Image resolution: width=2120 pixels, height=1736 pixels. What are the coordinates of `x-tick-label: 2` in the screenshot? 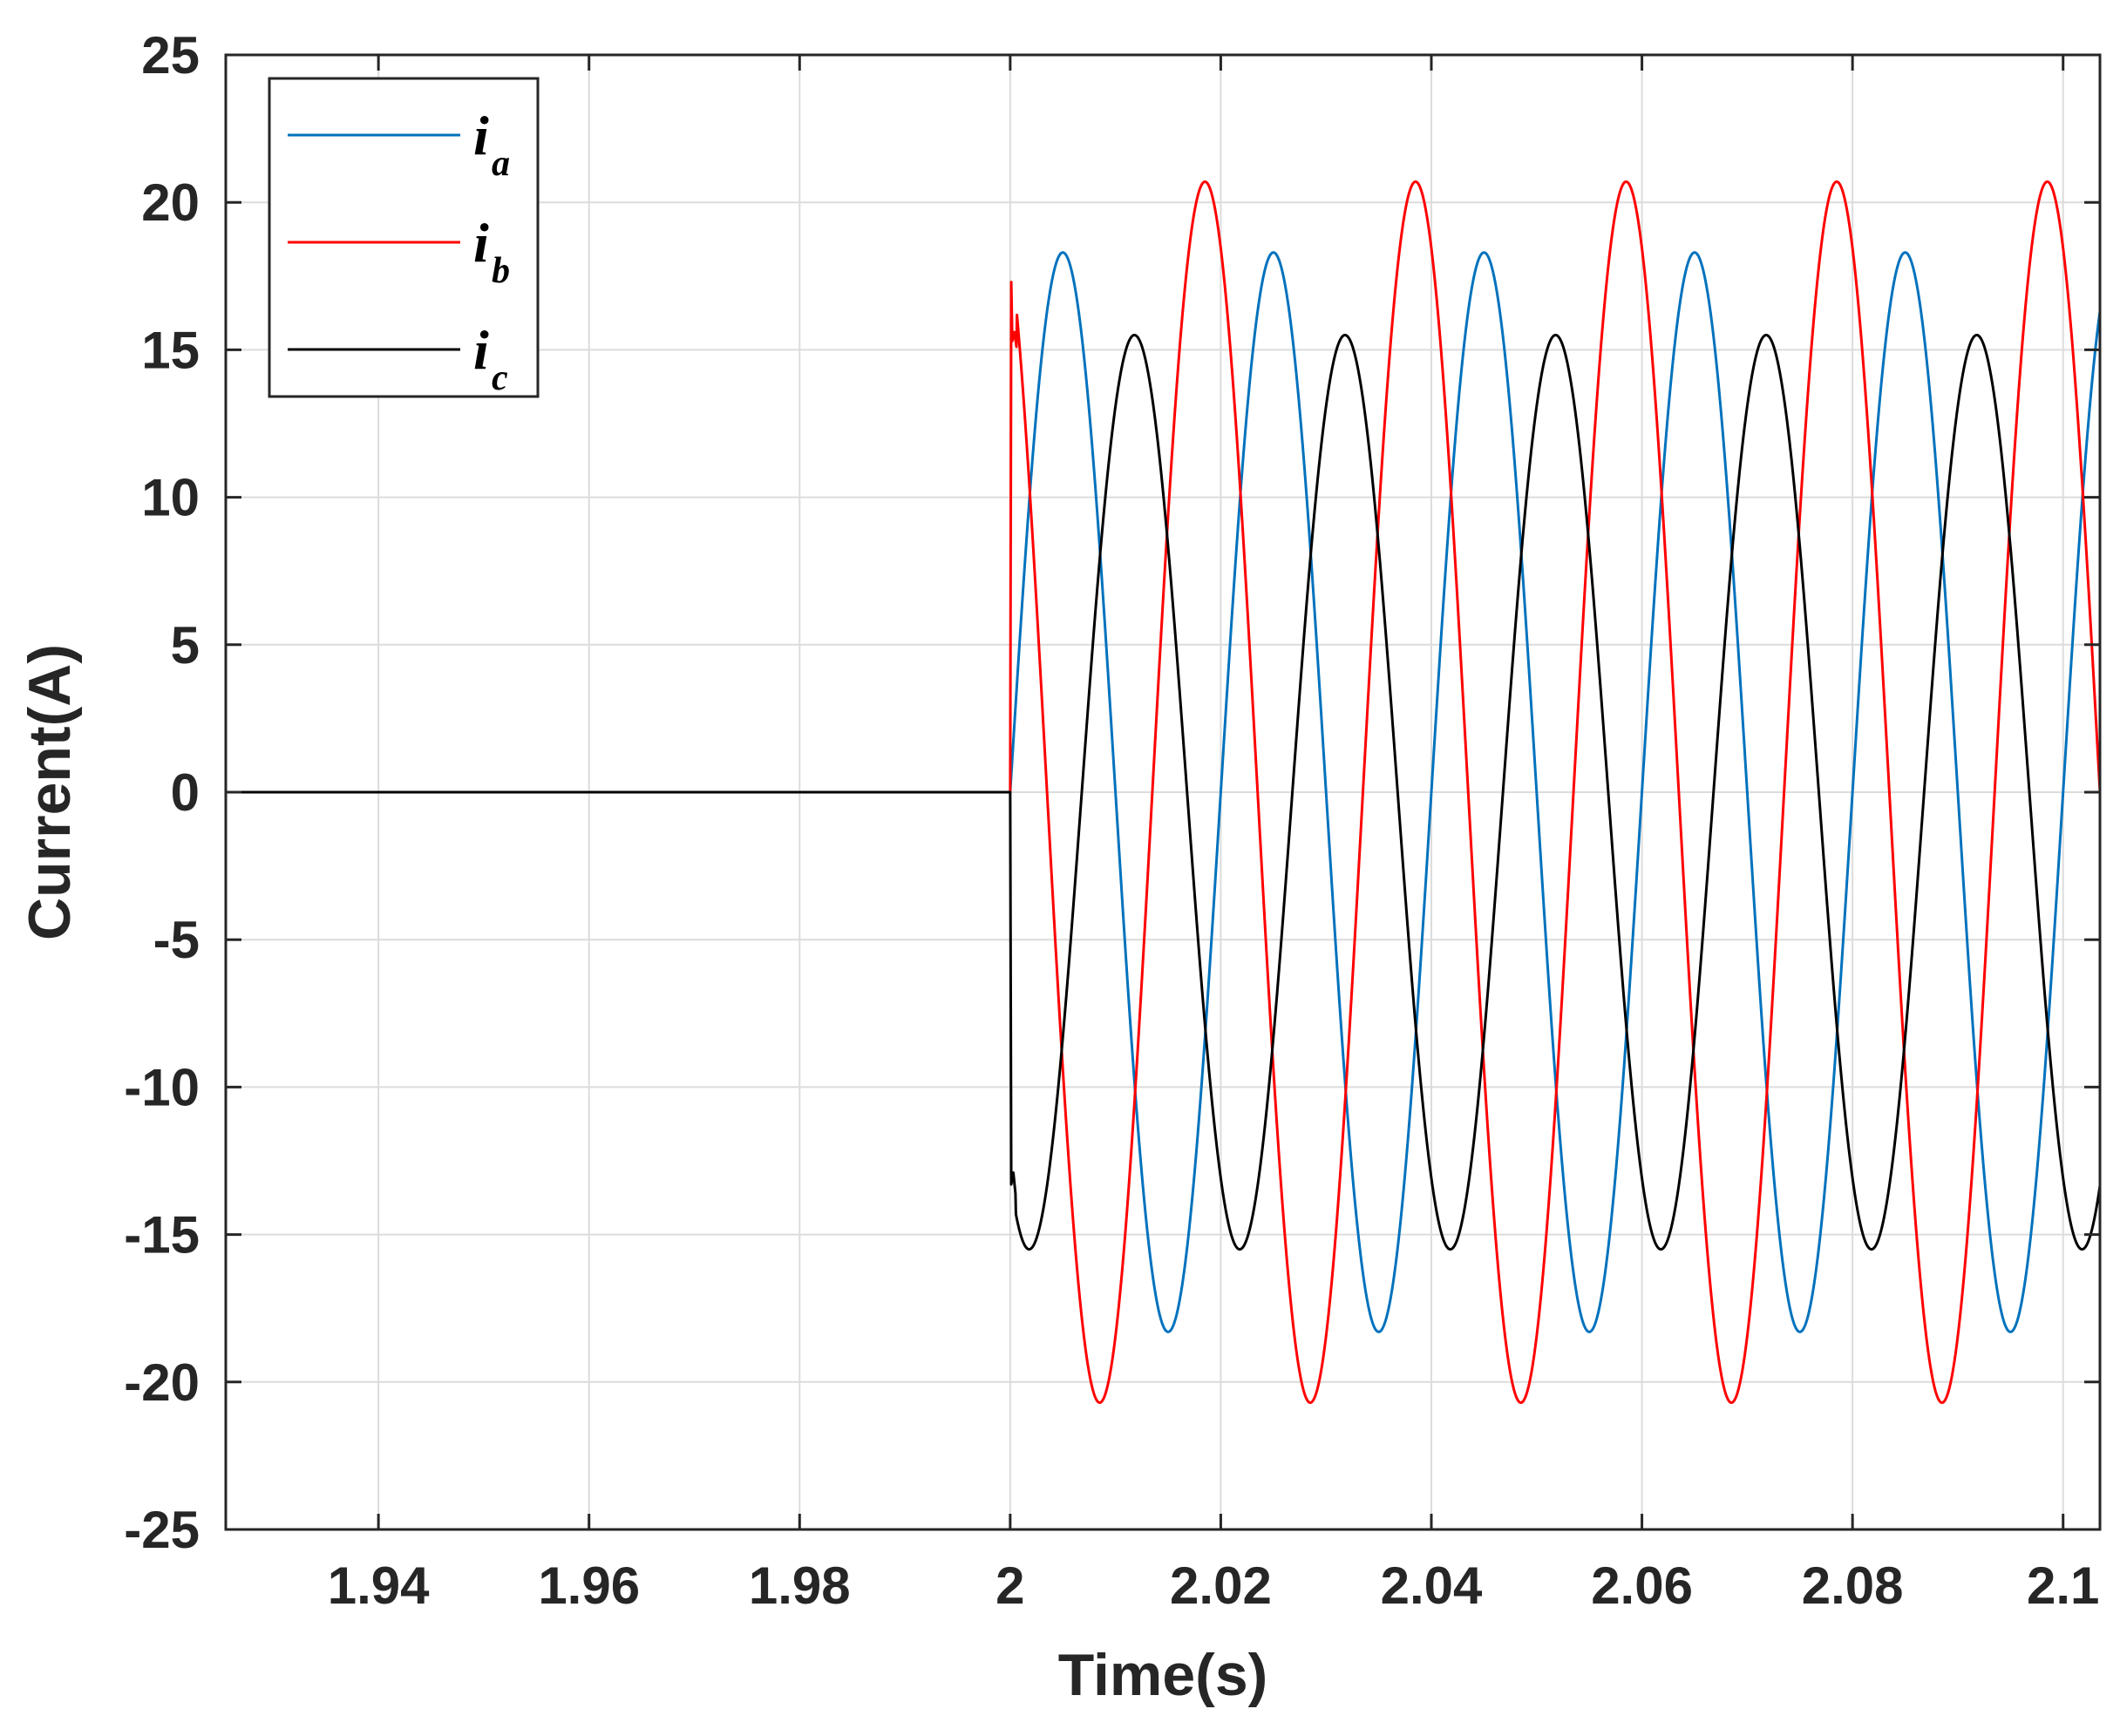 It's located at (1009, 1585).